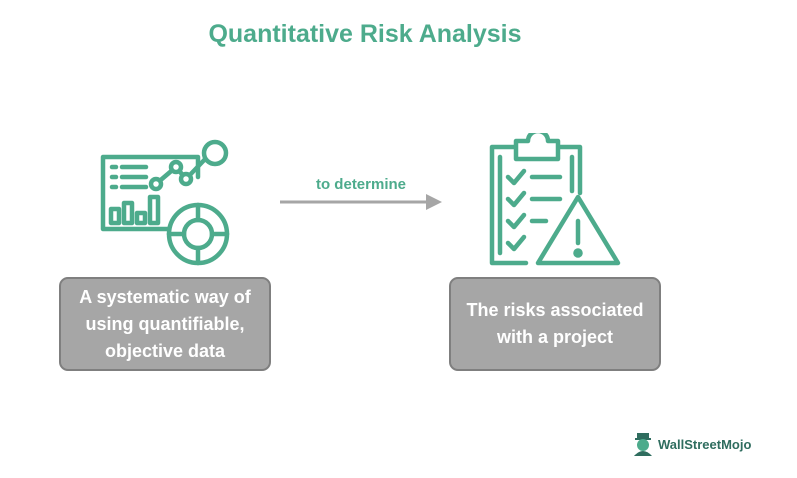  I want to click on analytics-dashboard-icon, so click(164, 205).